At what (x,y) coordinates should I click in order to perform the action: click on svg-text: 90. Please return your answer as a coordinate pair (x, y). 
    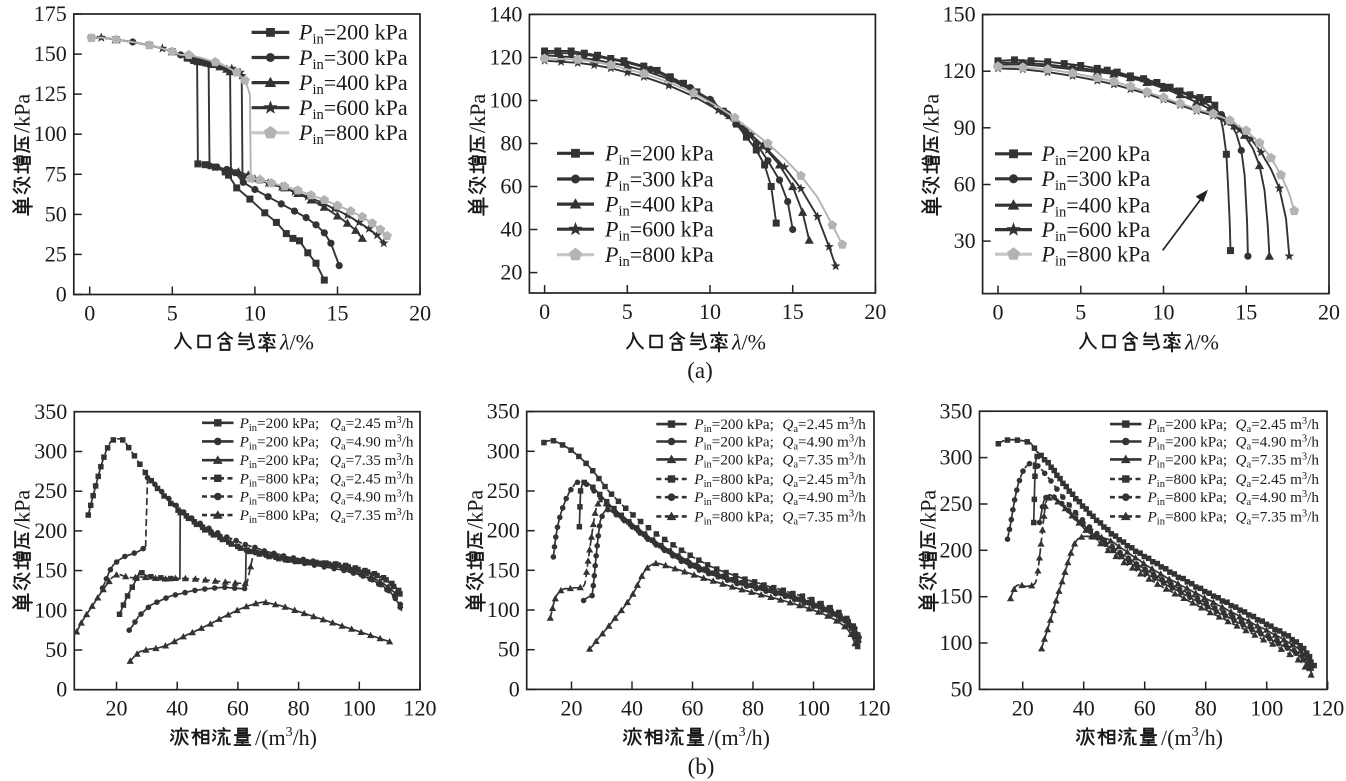
    Looking at the image, I should click on (965, 127).